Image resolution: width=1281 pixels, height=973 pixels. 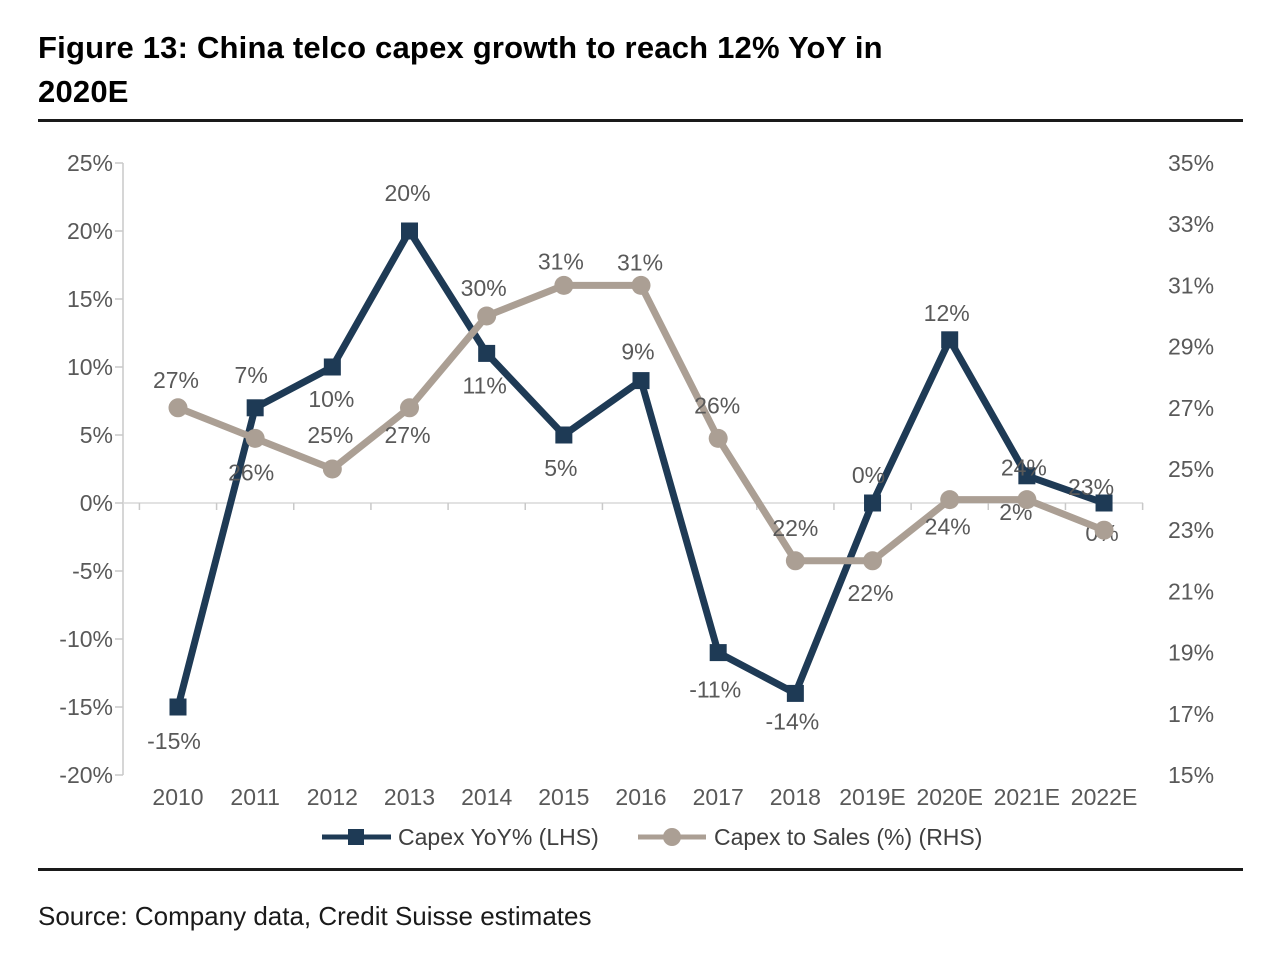 I want to click on legend-item-capex-yoy: Capex YoY% (LHS), so click(x=460, y=837).